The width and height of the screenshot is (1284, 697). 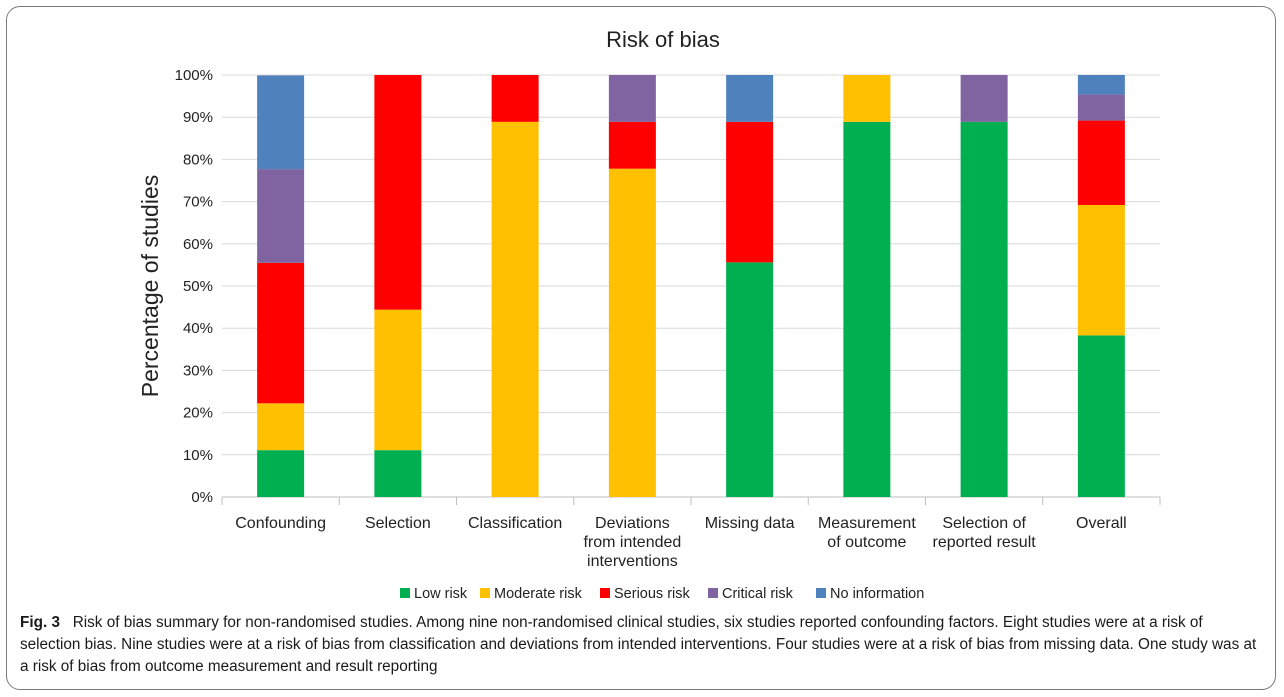 What do you see at coordinates (441, 593) in the screenshot?
I see `legend-label: Low risk` at bounding box center [441, 593].